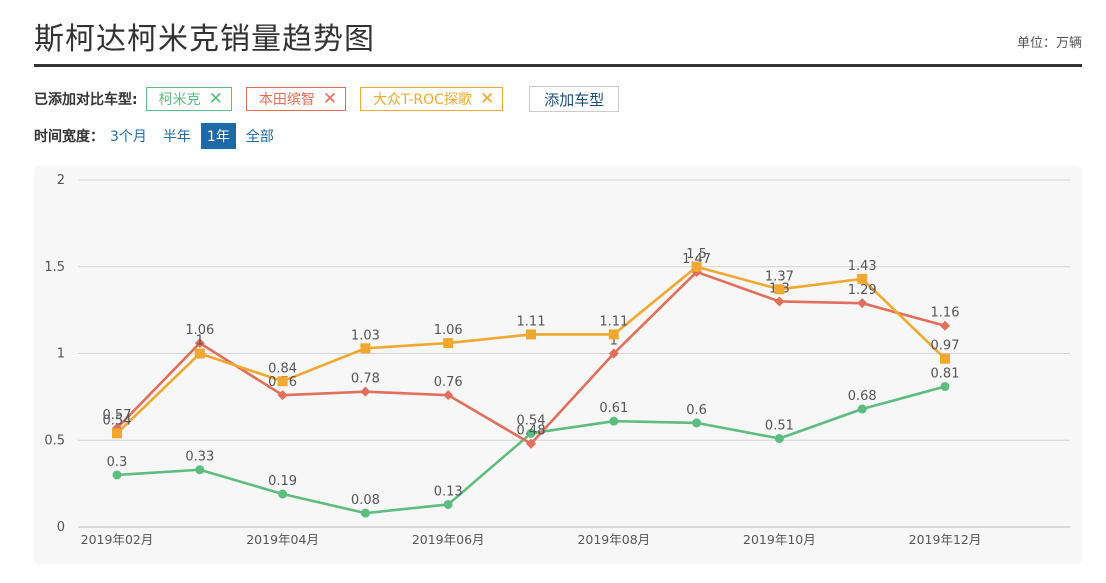  I want to click on x-tick-label: 2019年04月, so click(282, 539).